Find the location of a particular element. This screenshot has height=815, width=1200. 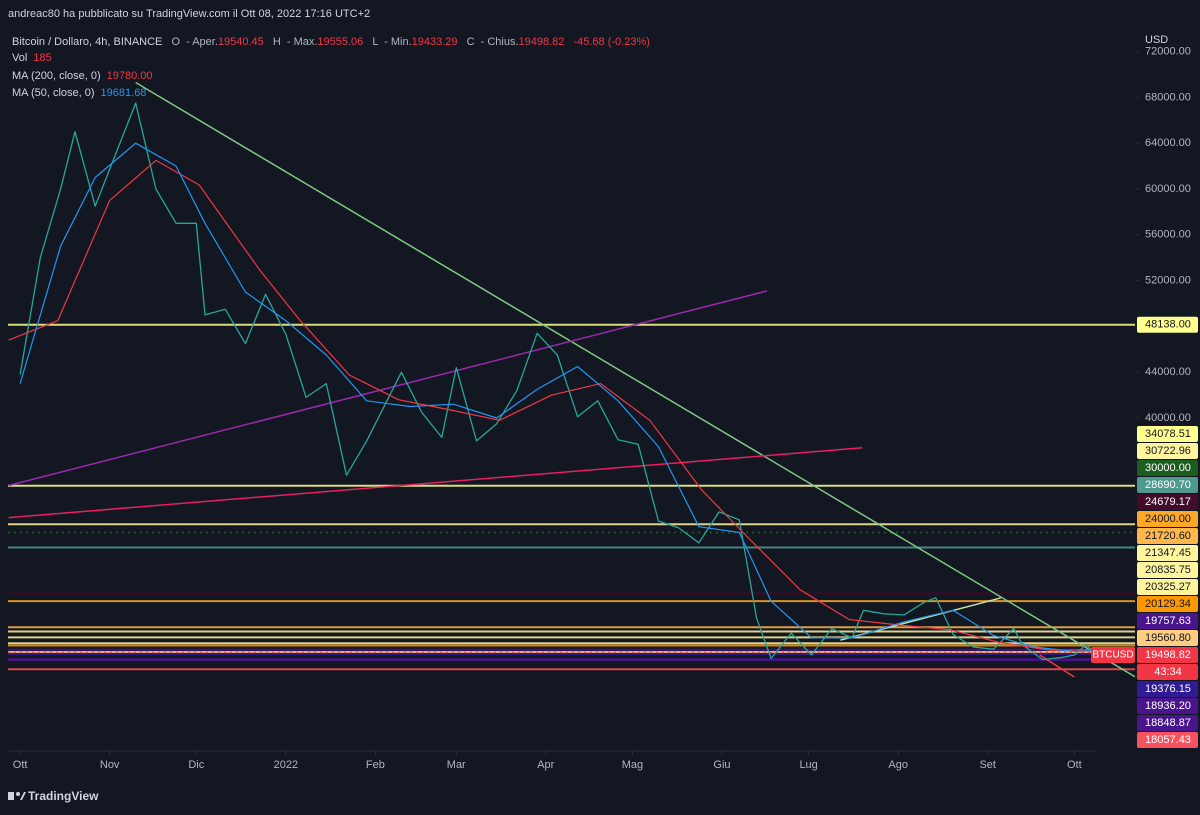

legend-volume: Vol 185 is located at coordinates (32, 58).